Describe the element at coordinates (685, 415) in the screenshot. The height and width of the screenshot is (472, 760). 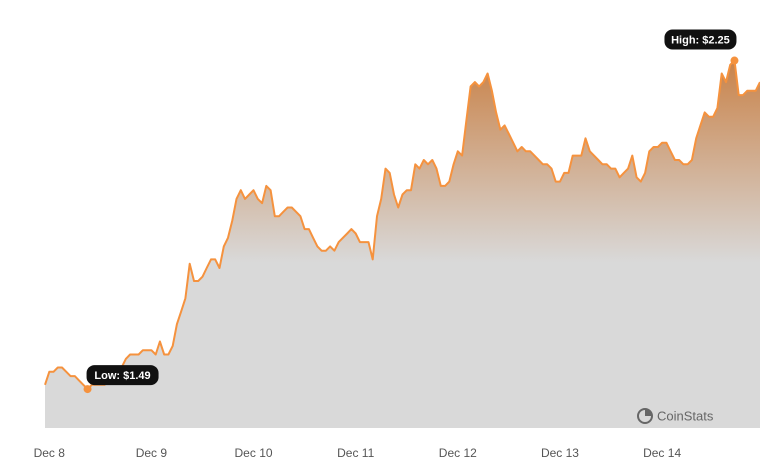
I see `watermark-text: CoinStats` at that location.